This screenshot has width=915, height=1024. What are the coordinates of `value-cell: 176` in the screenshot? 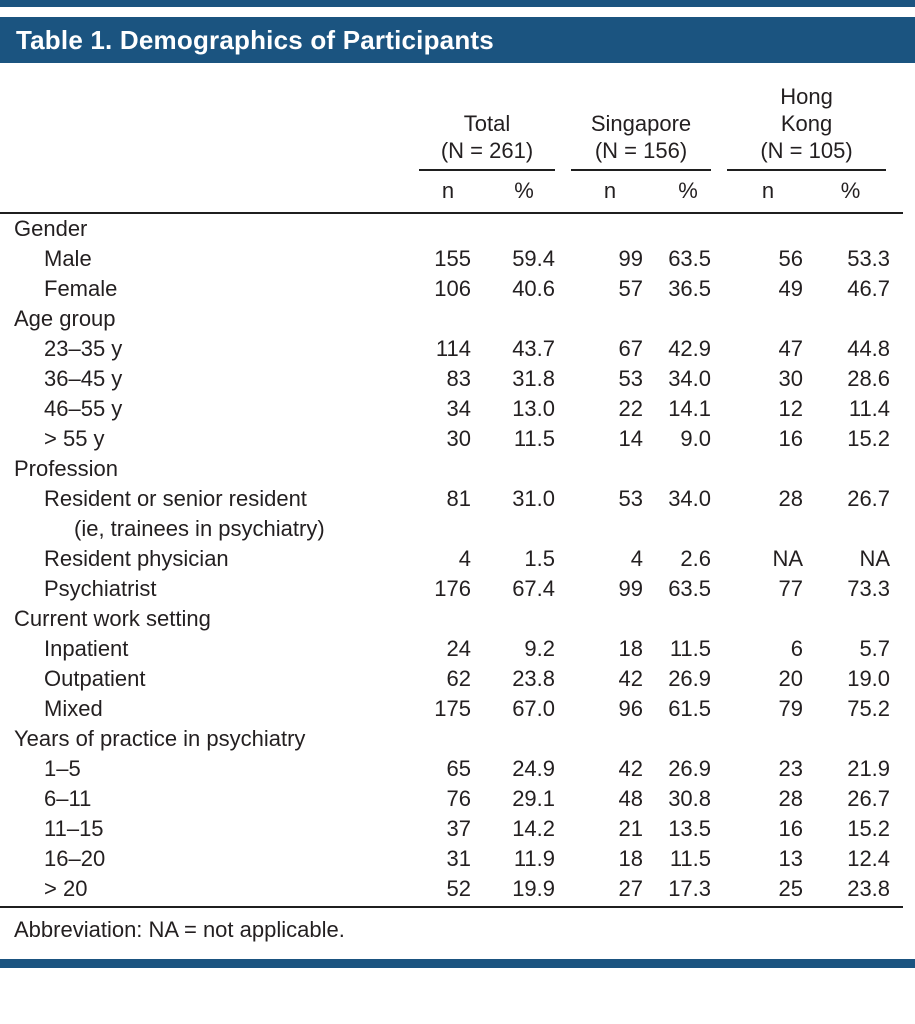 It's located at (452, 588).